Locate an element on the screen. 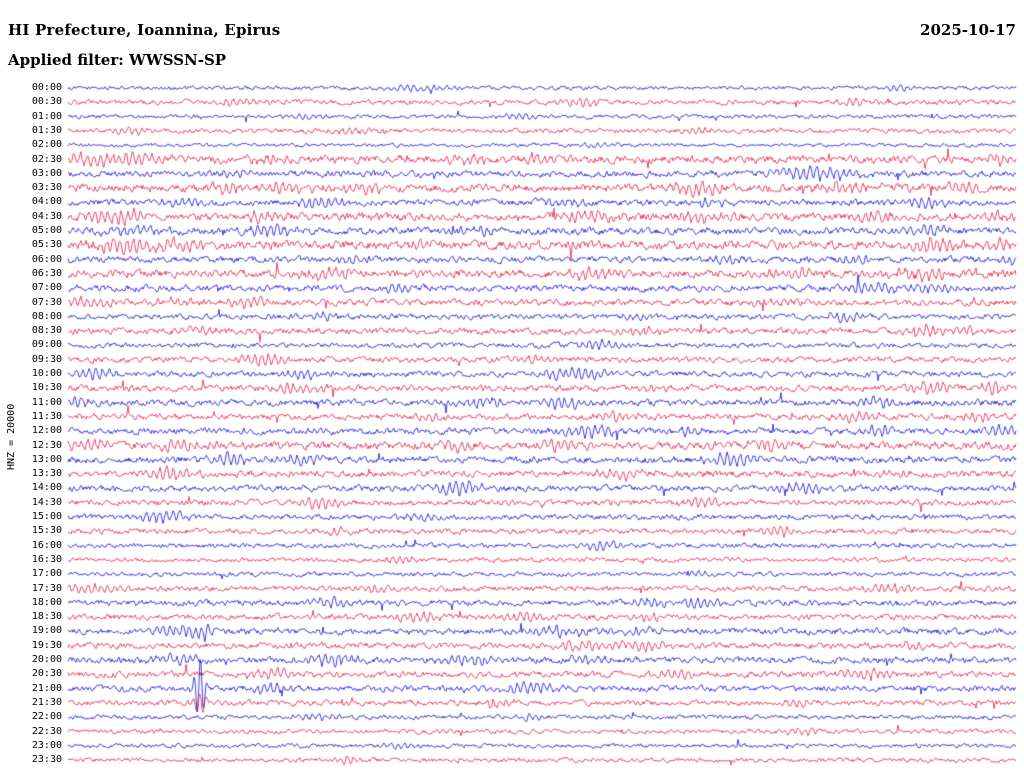 This screenshot has width=1024, height=780. time-label: 16:30 is located at coordinates (46, 559).